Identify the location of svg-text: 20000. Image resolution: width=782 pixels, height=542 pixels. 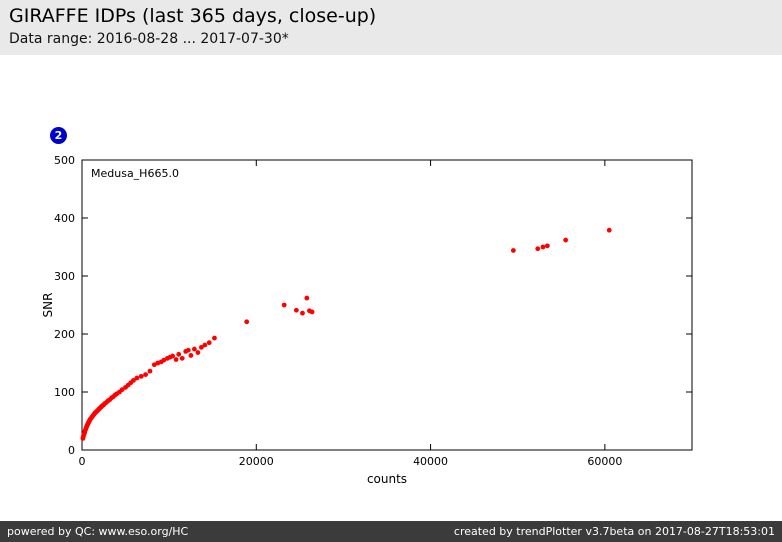
(256, 461).